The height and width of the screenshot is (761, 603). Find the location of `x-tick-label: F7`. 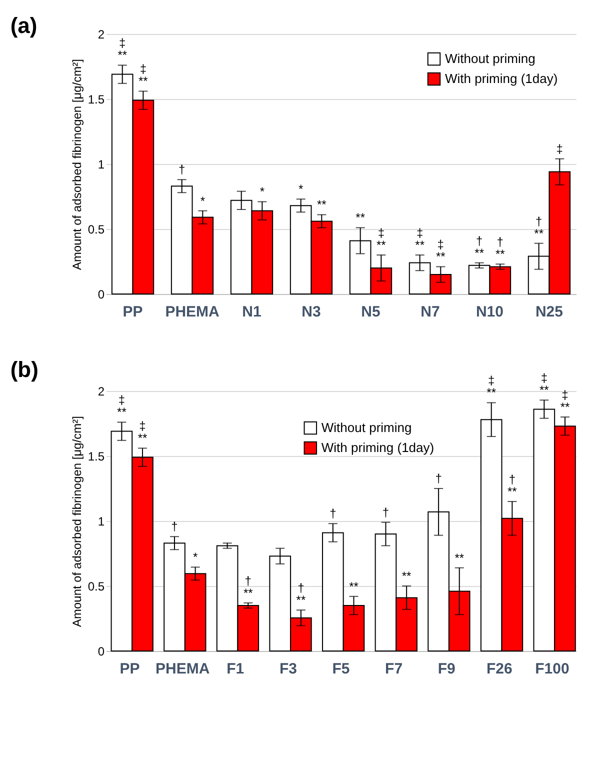

x-tick-label: F7 is located at coordinates (394, 669).